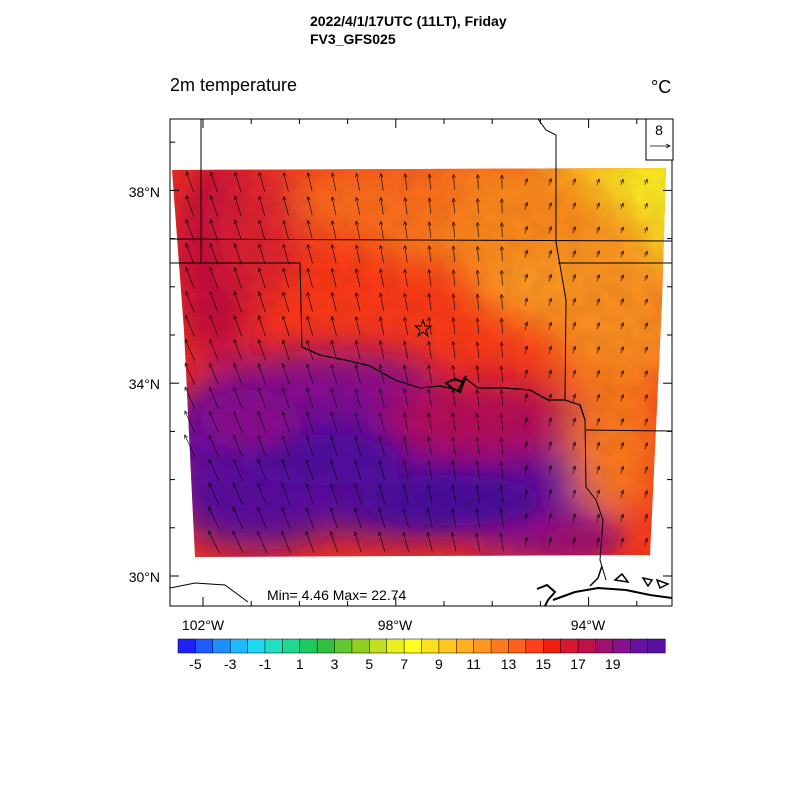 This screenshot has height=800, width=800. I want to click on min-max-stats: Min= 4.46 Max= 22.74, so click(337, 595).